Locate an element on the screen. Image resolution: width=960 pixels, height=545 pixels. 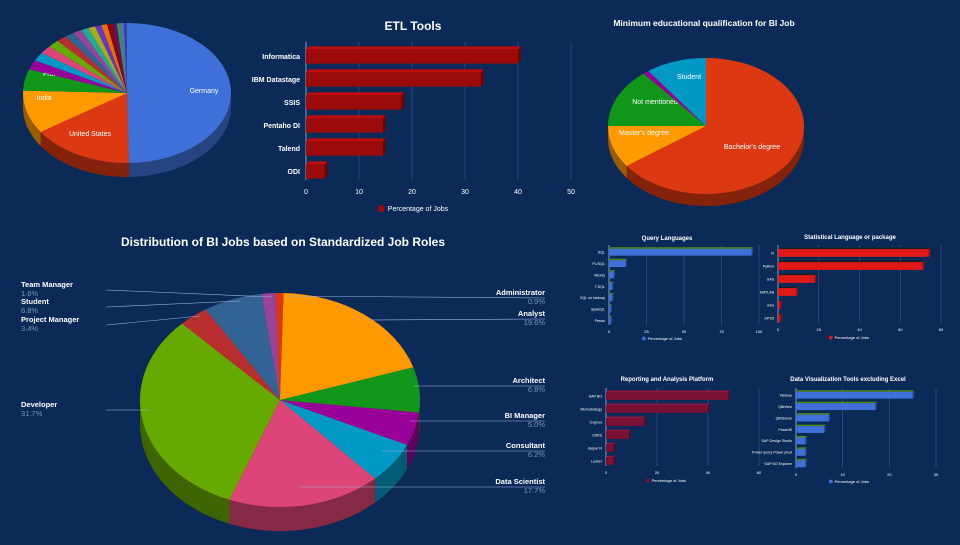
reporting-bar-top is located at coordinates (668, 391).